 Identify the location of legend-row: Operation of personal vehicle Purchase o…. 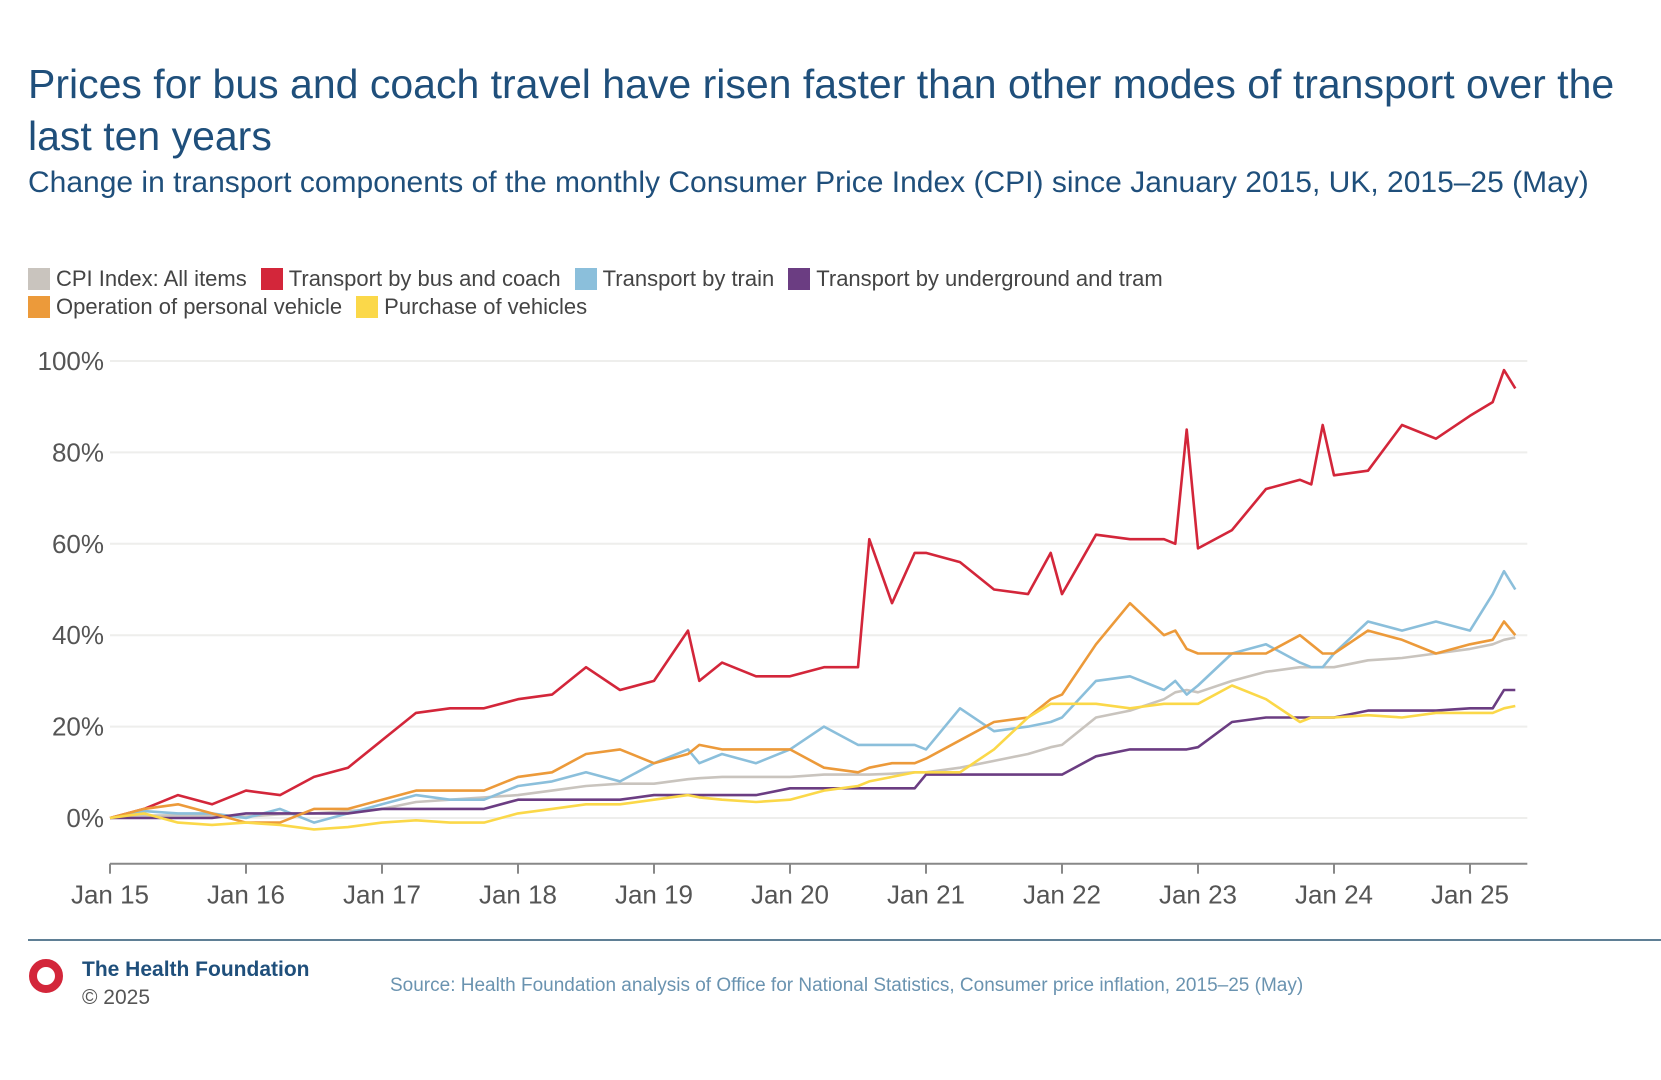
(728, 307).